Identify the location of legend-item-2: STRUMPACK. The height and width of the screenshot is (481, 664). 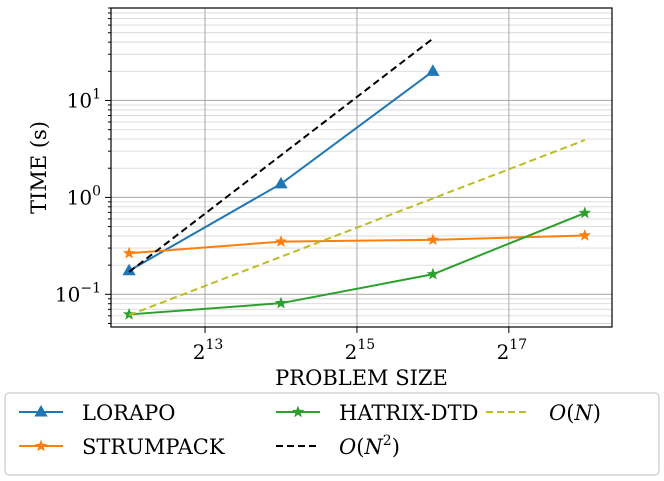
(122, 447).